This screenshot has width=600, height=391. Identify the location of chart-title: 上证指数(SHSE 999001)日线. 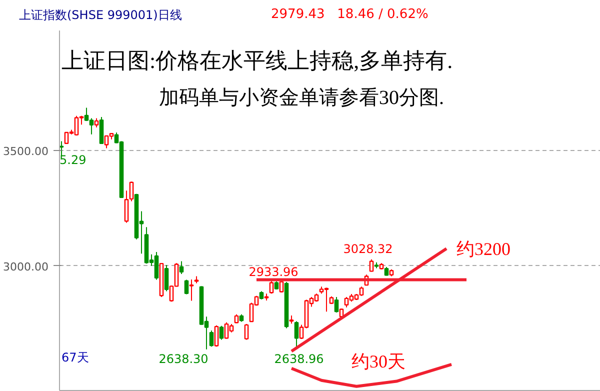
(100, 15).